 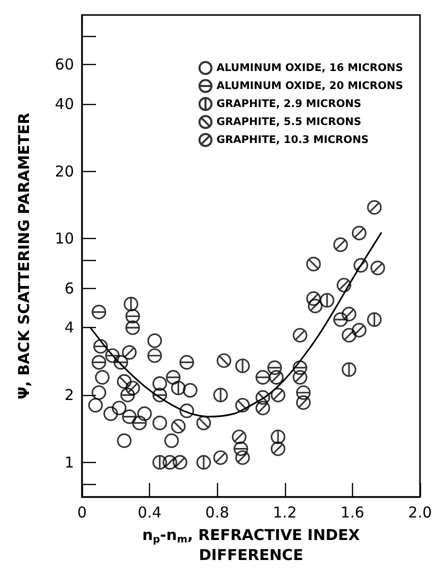 I want to click on legend-label: GRAPHITE, 2.9 MICRONS, so click(x=289, y=104).